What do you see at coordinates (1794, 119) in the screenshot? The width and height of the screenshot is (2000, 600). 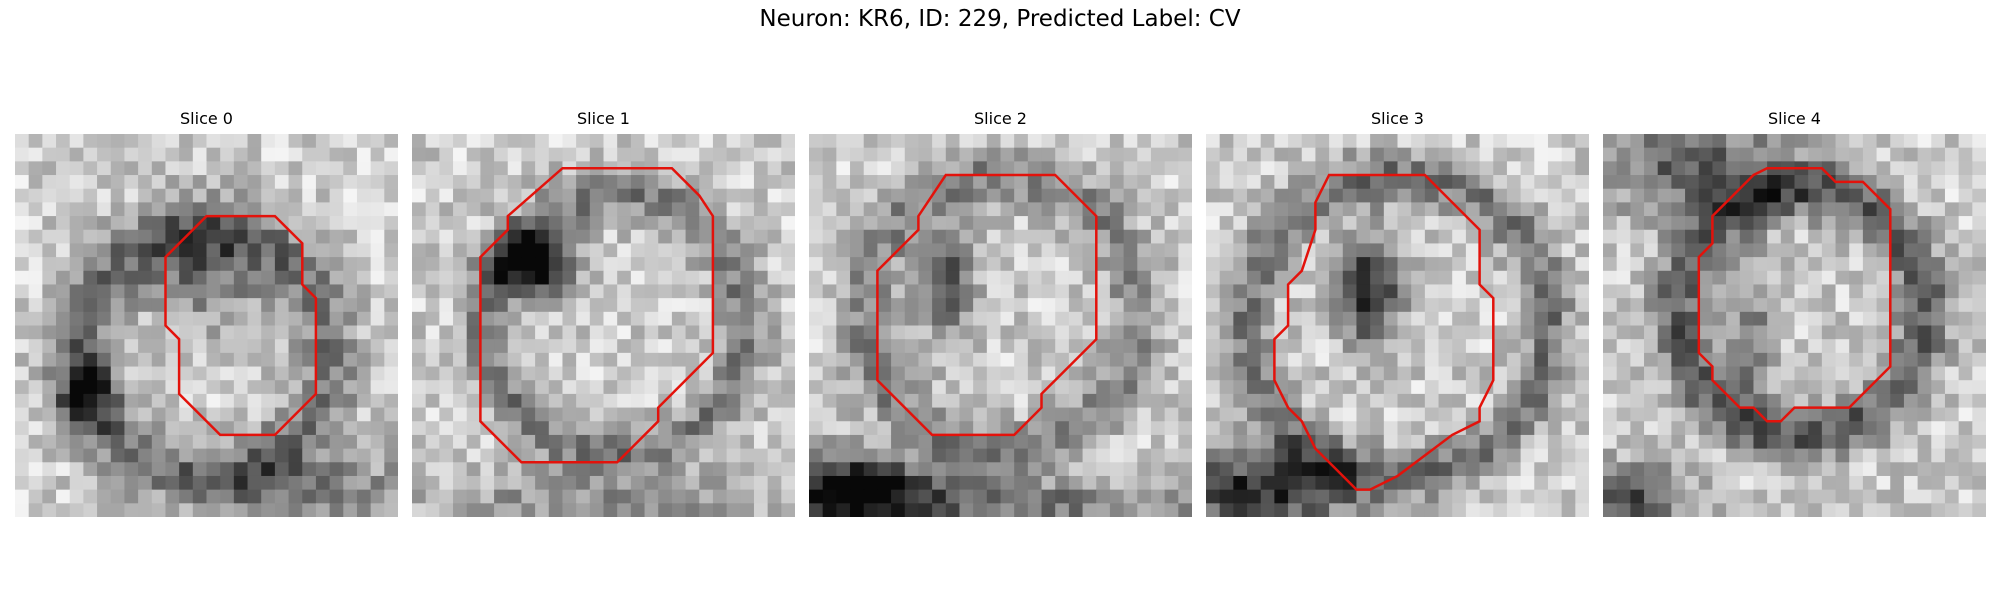 I see `slice-title: Slice 4` at bounding box center [1794, 119].